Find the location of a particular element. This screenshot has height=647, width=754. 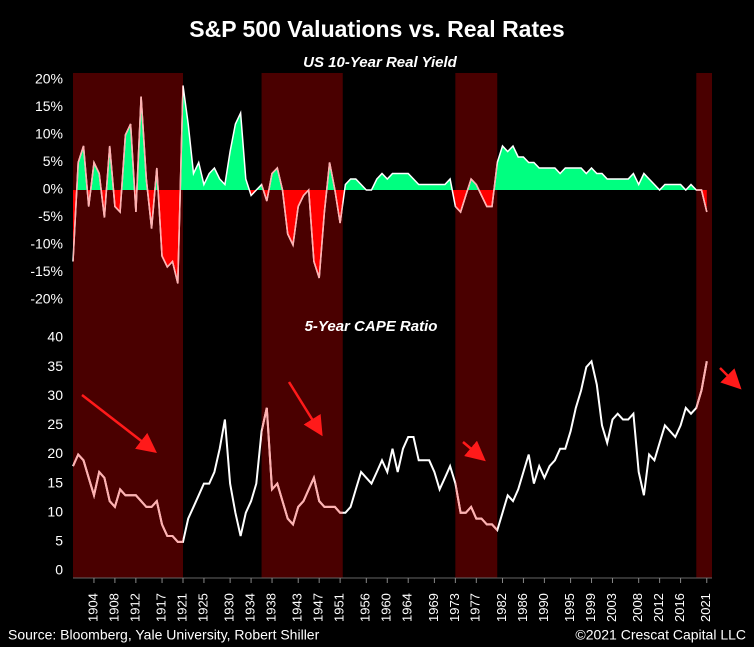

y-tick-label: -5% is located at coordinates (50, 216).